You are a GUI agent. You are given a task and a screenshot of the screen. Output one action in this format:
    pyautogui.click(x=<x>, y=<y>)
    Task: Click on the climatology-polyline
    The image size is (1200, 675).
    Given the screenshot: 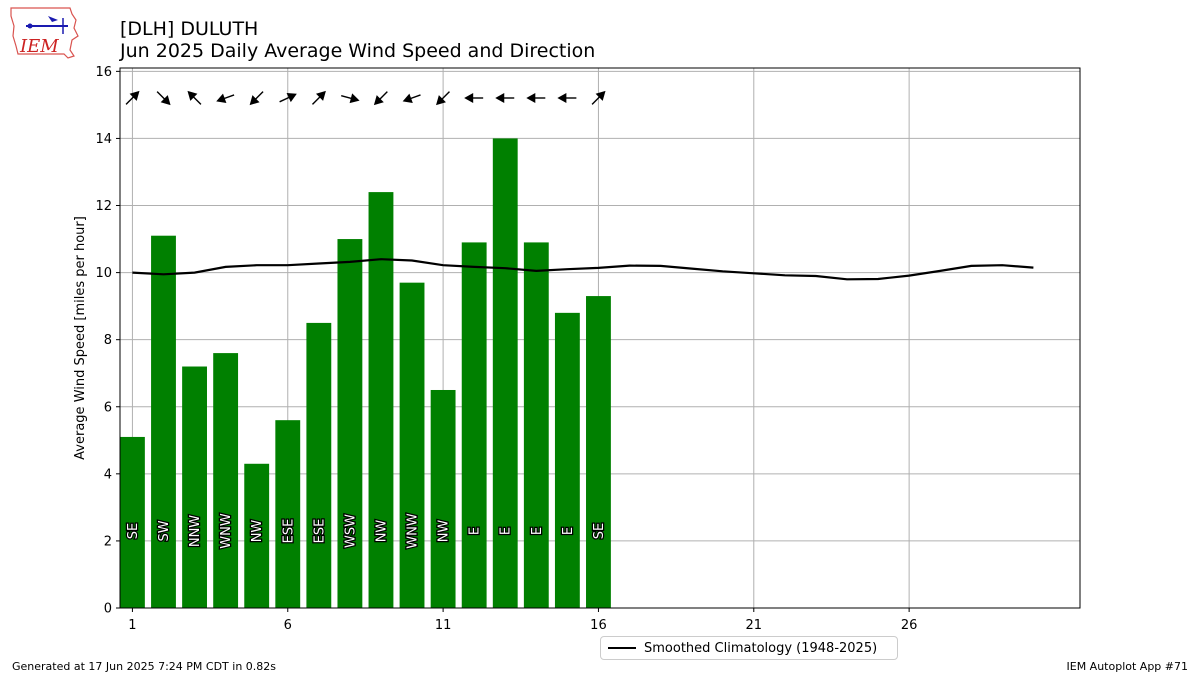 What is the action you would take?
    pyautogui.click(x=583, y=269)
    